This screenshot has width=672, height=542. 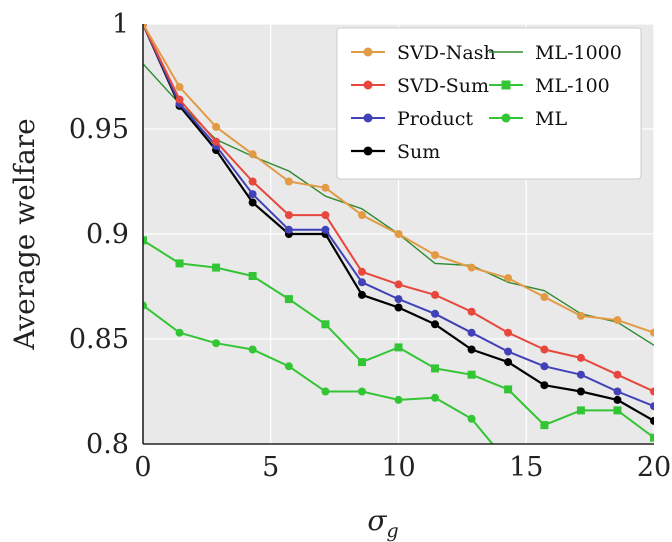 What do you see at coordinates (377, 520) in the screenshot?
I see `x-axis-title-main: σ` at bounding box center [377, 520].